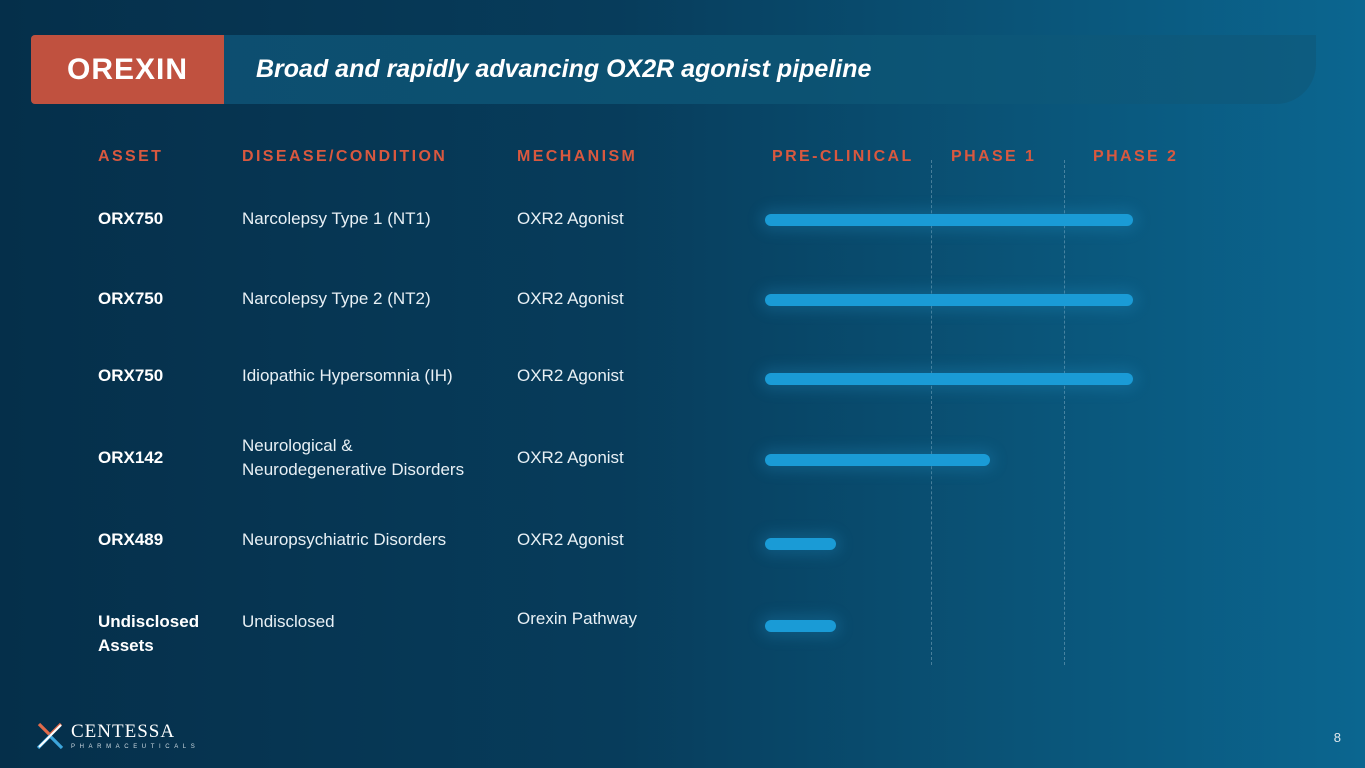 The image size is (1365, 768). What do you see at coordinates (345, 156) in the screenshot?
I see `header-disease: DISEASE/CONDITION` at bounding box center [345, 156].